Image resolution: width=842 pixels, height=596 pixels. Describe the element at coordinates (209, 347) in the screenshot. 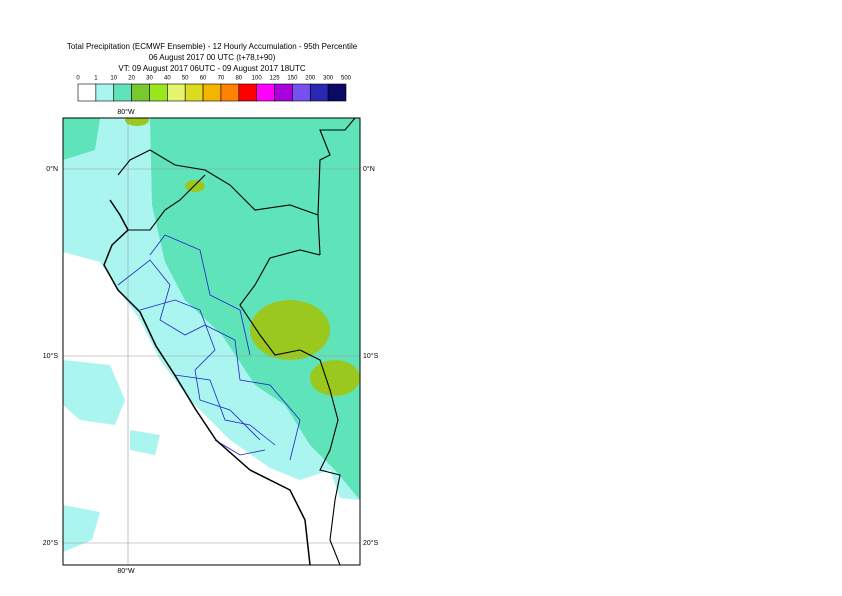

I see `province-borders` at that location.